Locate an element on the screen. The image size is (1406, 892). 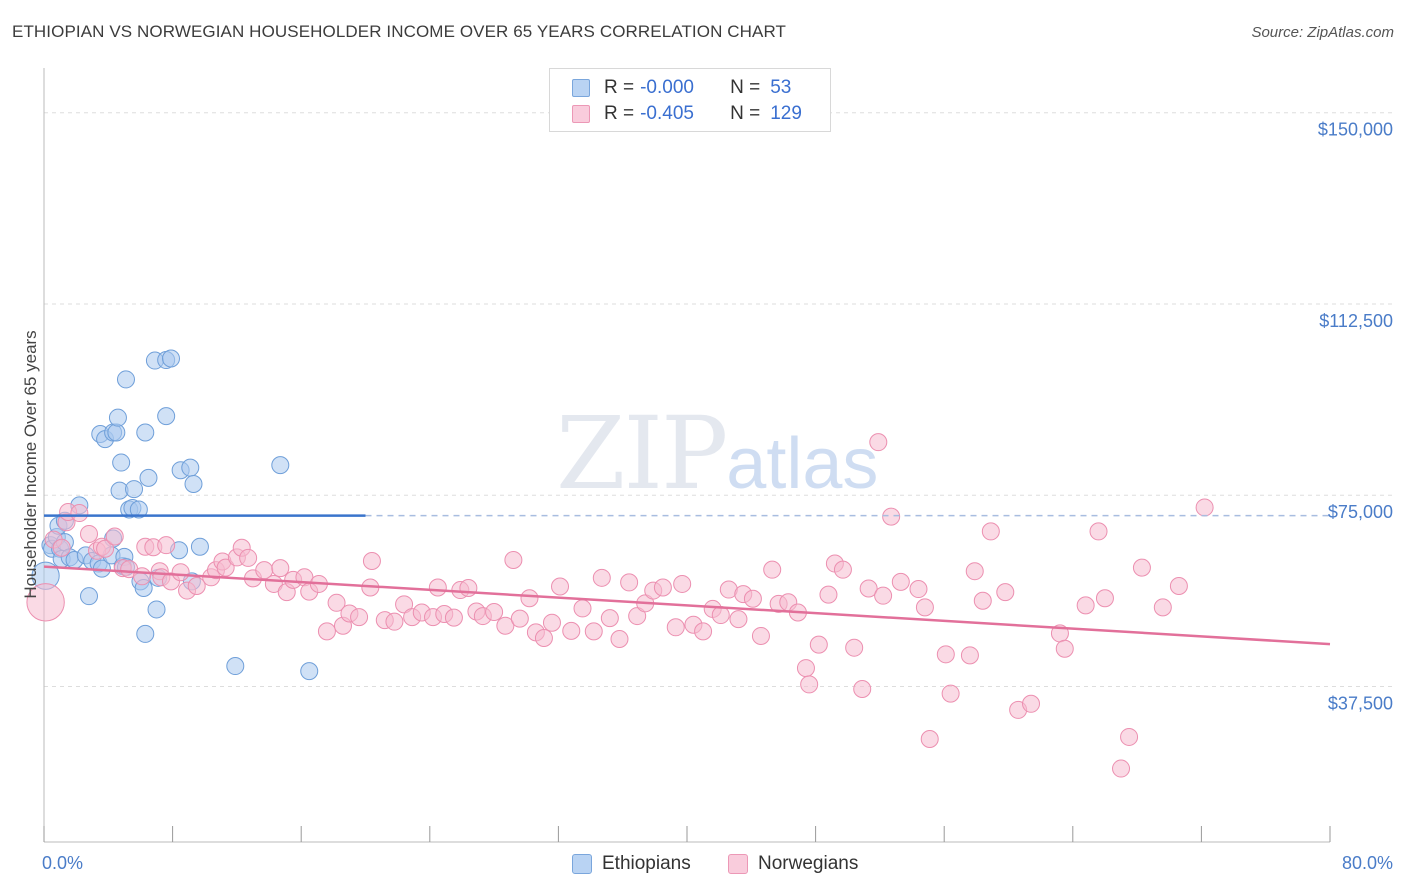
y-tick-label: $150,000 is located at coordinates (1355, 130).